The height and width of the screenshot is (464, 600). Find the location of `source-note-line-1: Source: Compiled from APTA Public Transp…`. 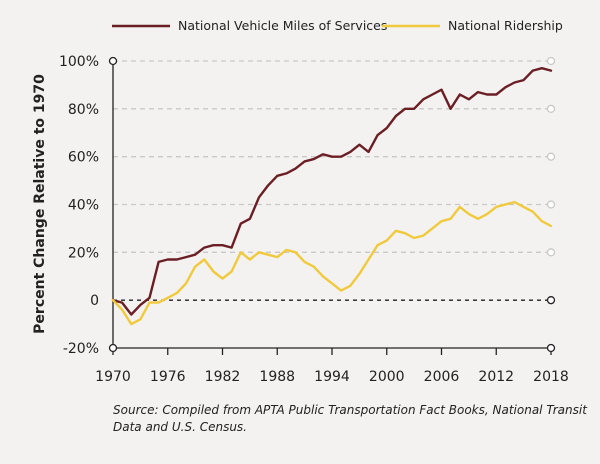

source-note-line-1: Source: Compiled from APTA Public Transp… is located at coordinates (350, 410).